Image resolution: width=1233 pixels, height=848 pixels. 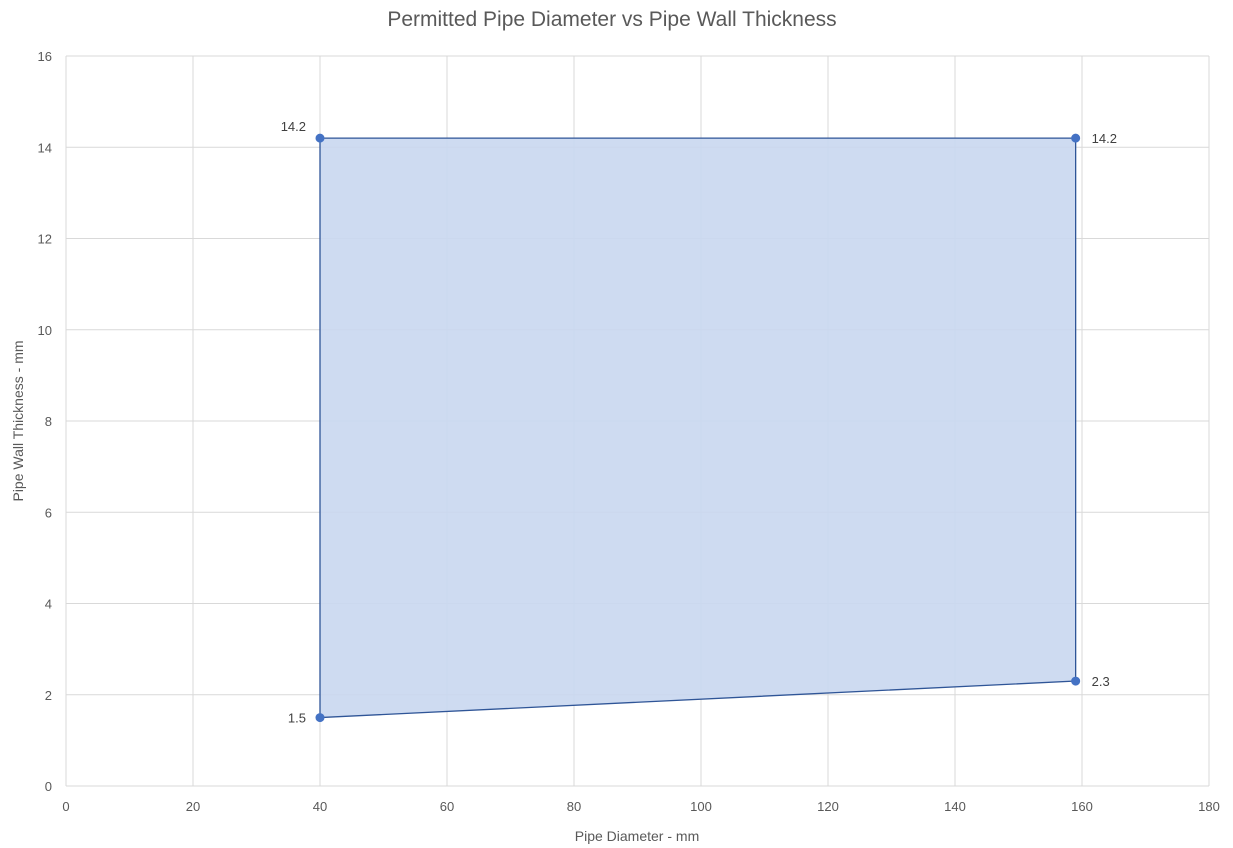 I want to click on x-axis-title: Pipe Diameter - mm, so click(x=637, y=836).